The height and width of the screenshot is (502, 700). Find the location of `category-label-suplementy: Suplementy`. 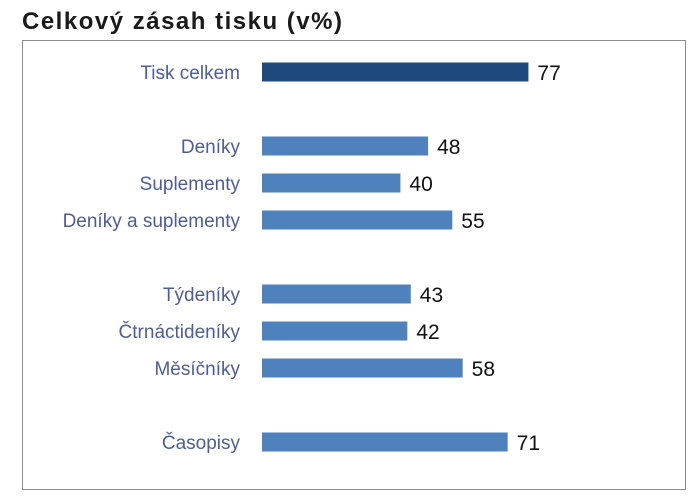

category-label-suplementy: Suplementy is located at coordinates (190, 184).